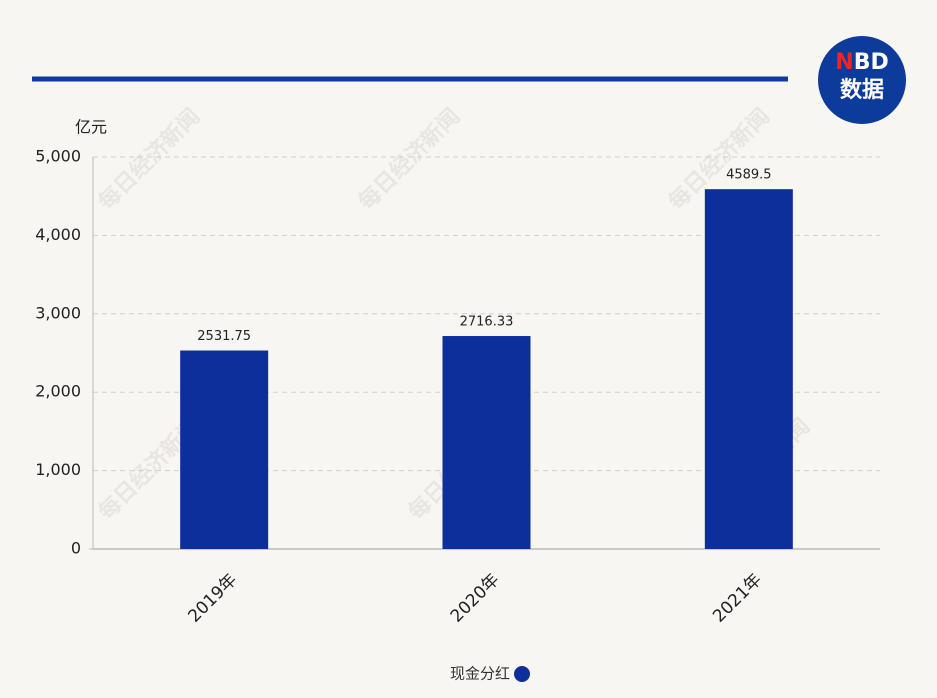 This screenshot has height=698, width=937. Describe the element at coordinates (58, 391) in the screenshot. I see `y-tick-label: 2,000` at that location.